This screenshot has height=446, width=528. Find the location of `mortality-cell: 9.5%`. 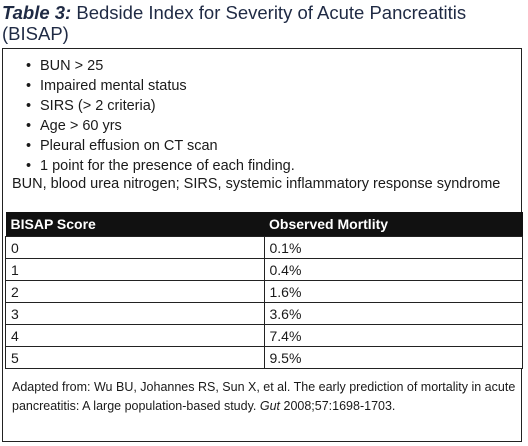

mortality-cell: 9.5% is located at coordinates (393, 357).